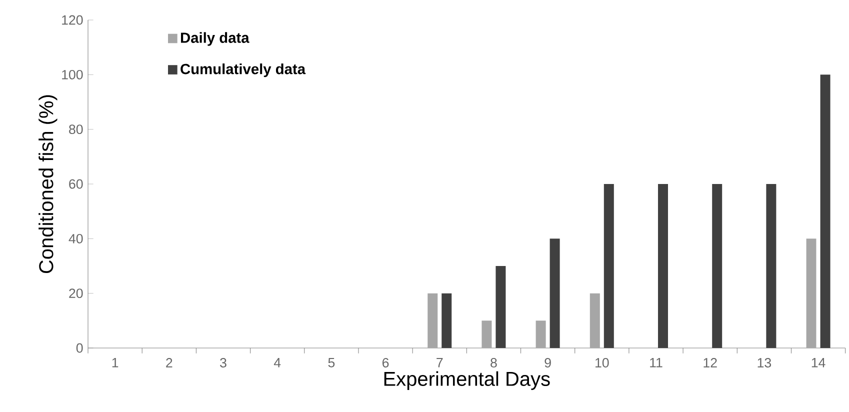 The height and width of the screenshot is (412, 849). Describe the element at coordinates (79, 348) in the screenshot. I see `y-tick-label: 0` at that location.